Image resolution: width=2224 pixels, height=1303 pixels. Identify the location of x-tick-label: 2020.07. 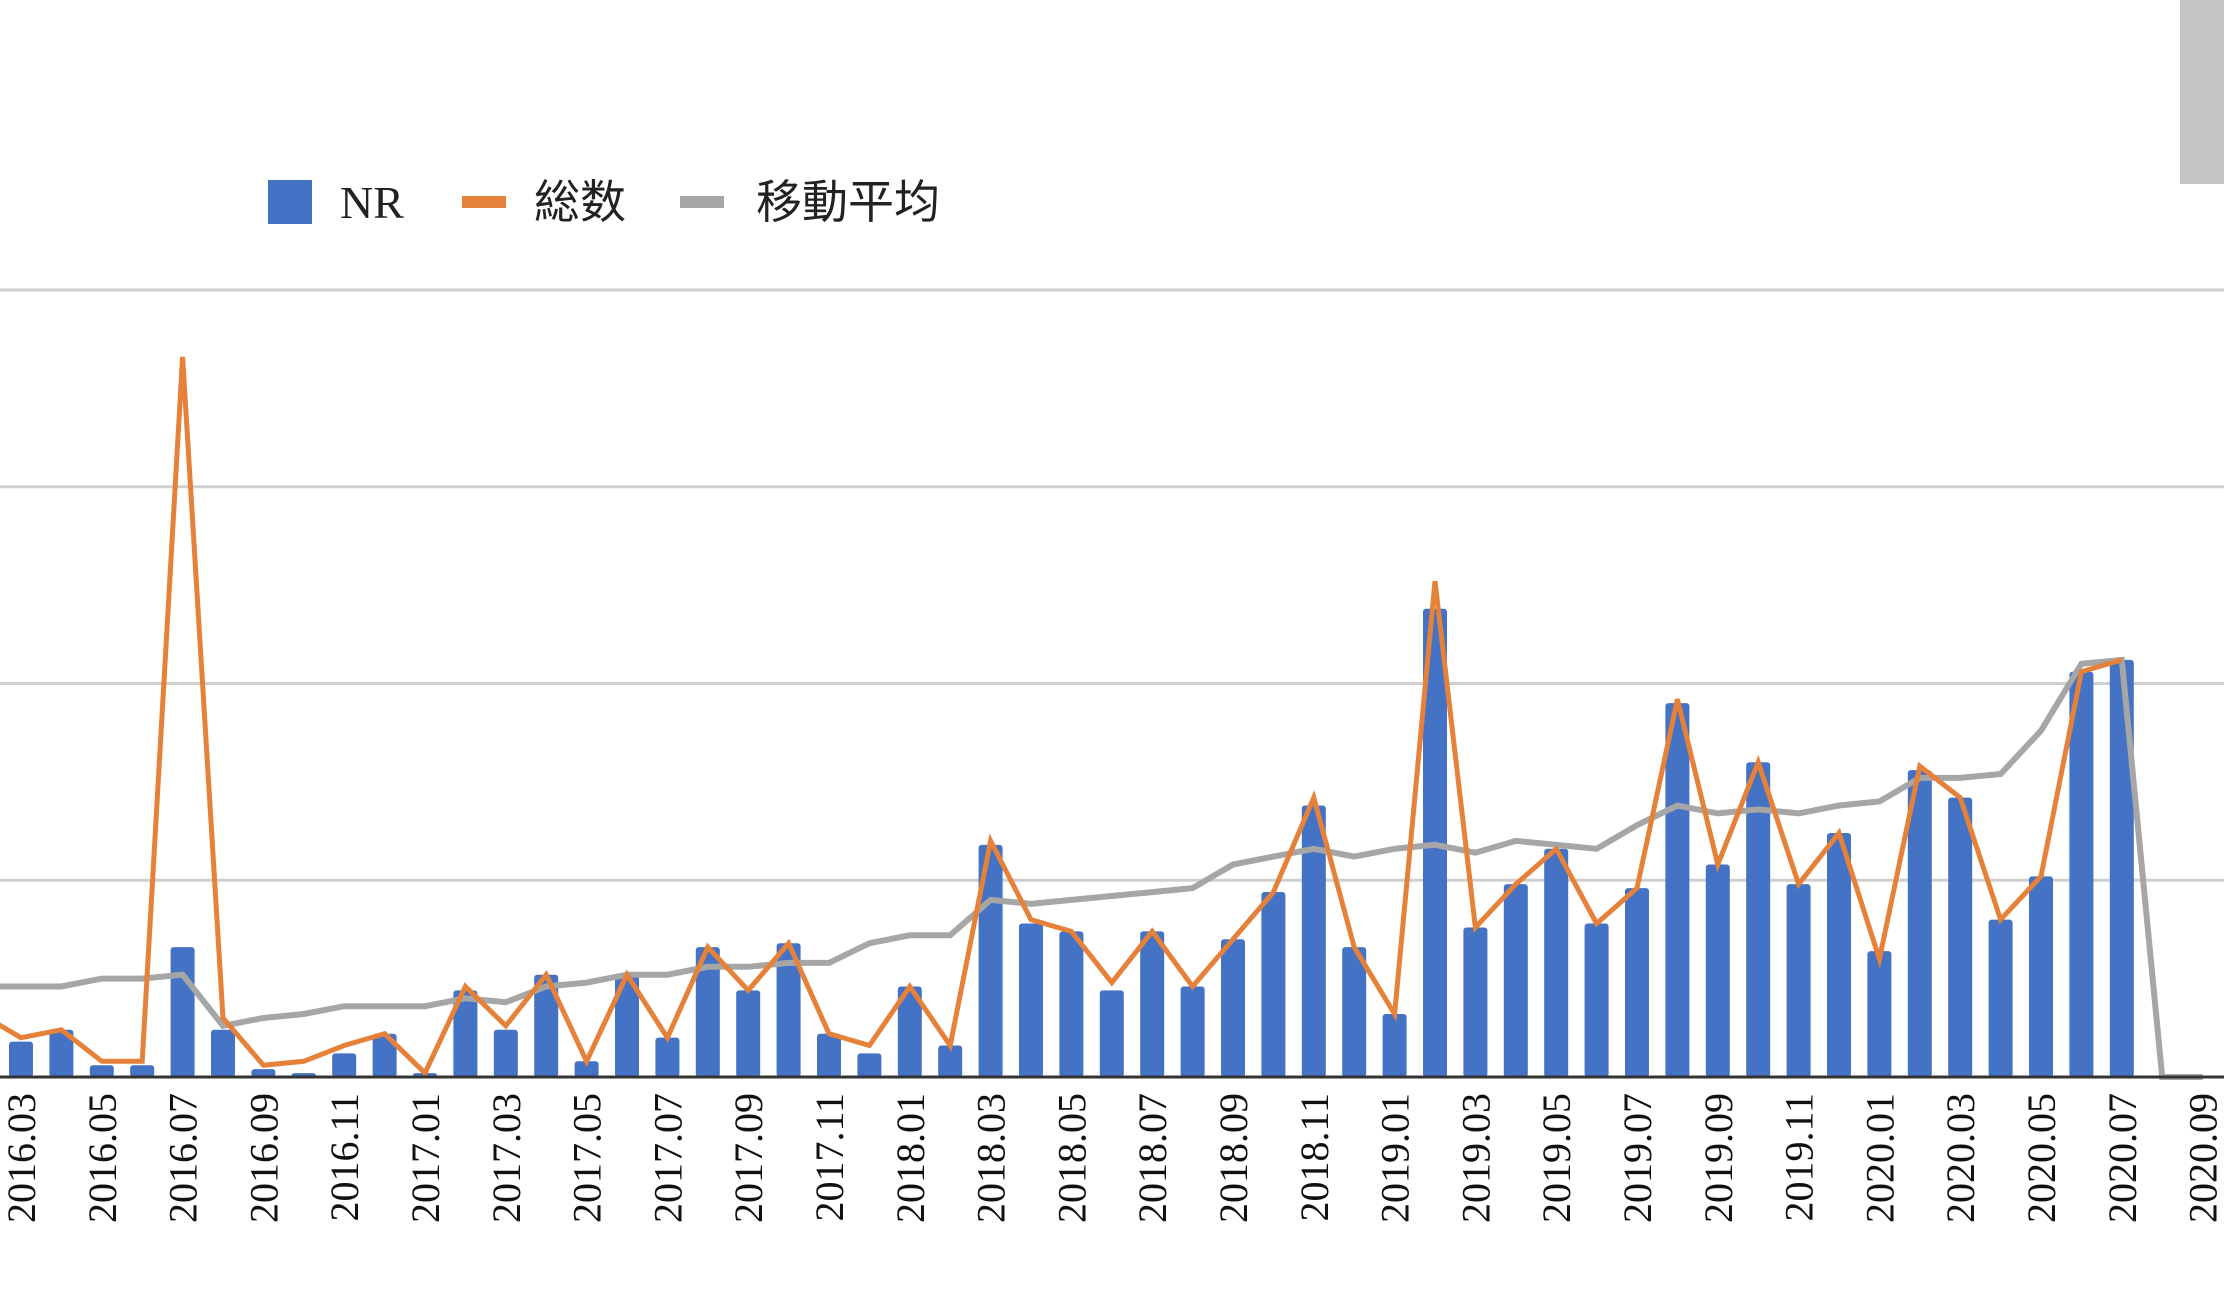
(2122, 1158).